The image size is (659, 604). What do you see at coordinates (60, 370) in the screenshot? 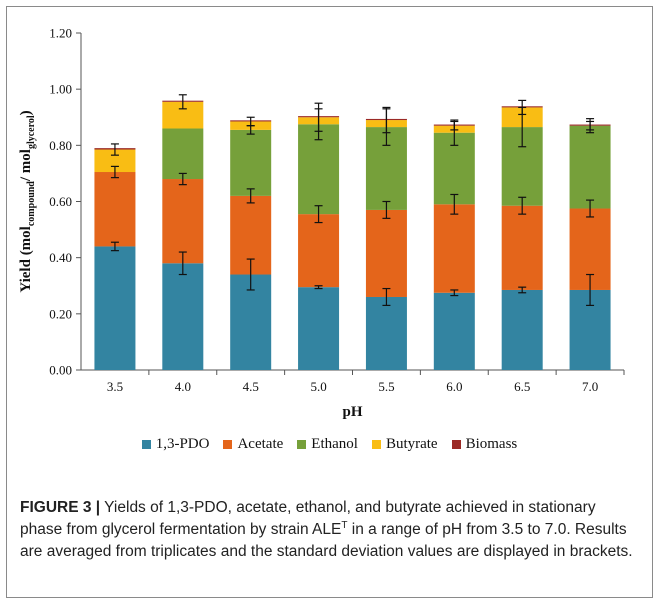
I see `y-tick-label: 0.00` at bounding box center [60, 370].